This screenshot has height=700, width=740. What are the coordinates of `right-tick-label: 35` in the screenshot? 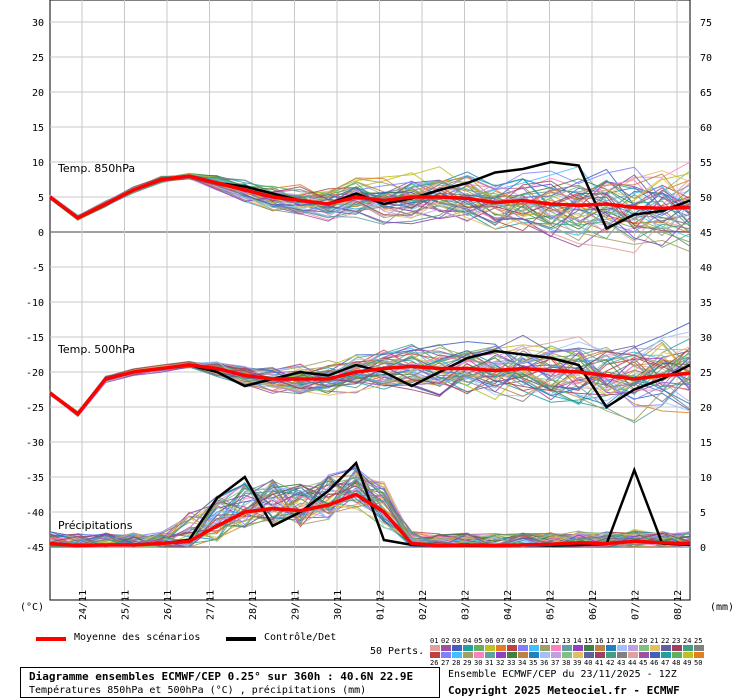 It's located at (706, 303).